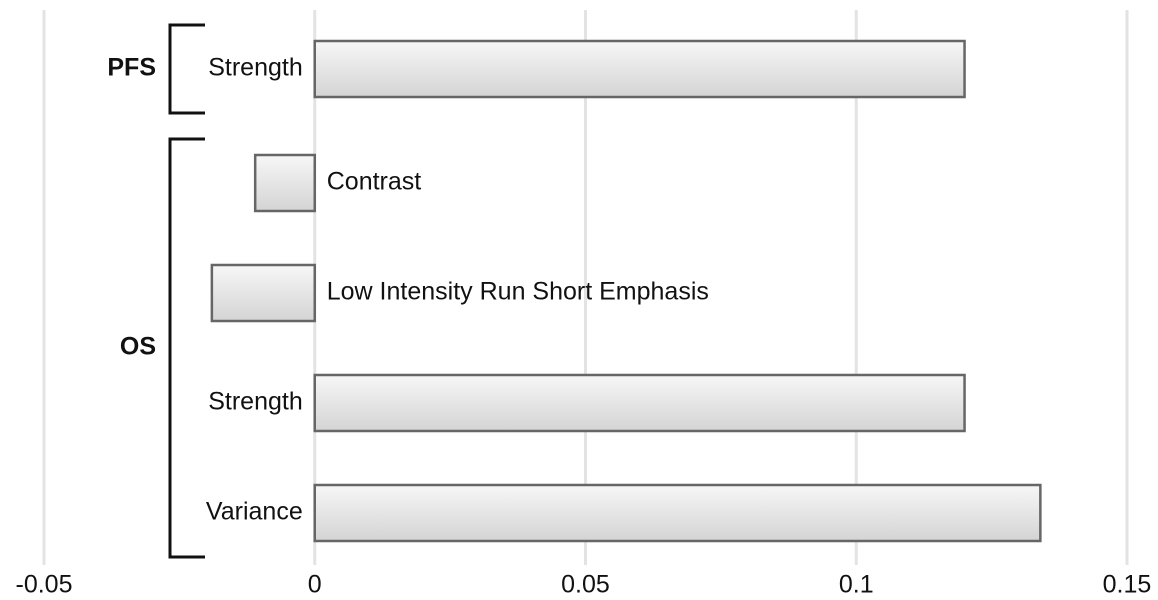 Image resolution: width=1158 pixels, height=600 pixels. Describe the element at coordinates (138, 347) in the screenshot. I see `group-label: OS` at that location.